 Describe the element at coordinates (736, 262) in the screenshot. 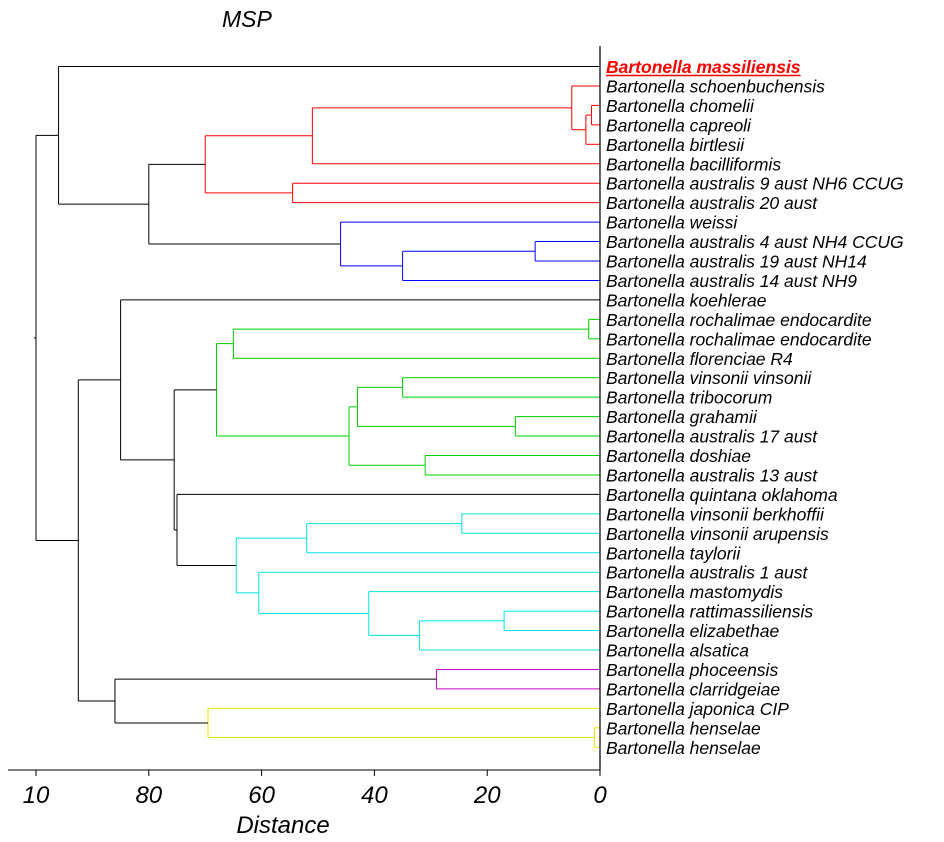

I see `leaf-label: Bartonella australis 19 aust NH14` at that location.